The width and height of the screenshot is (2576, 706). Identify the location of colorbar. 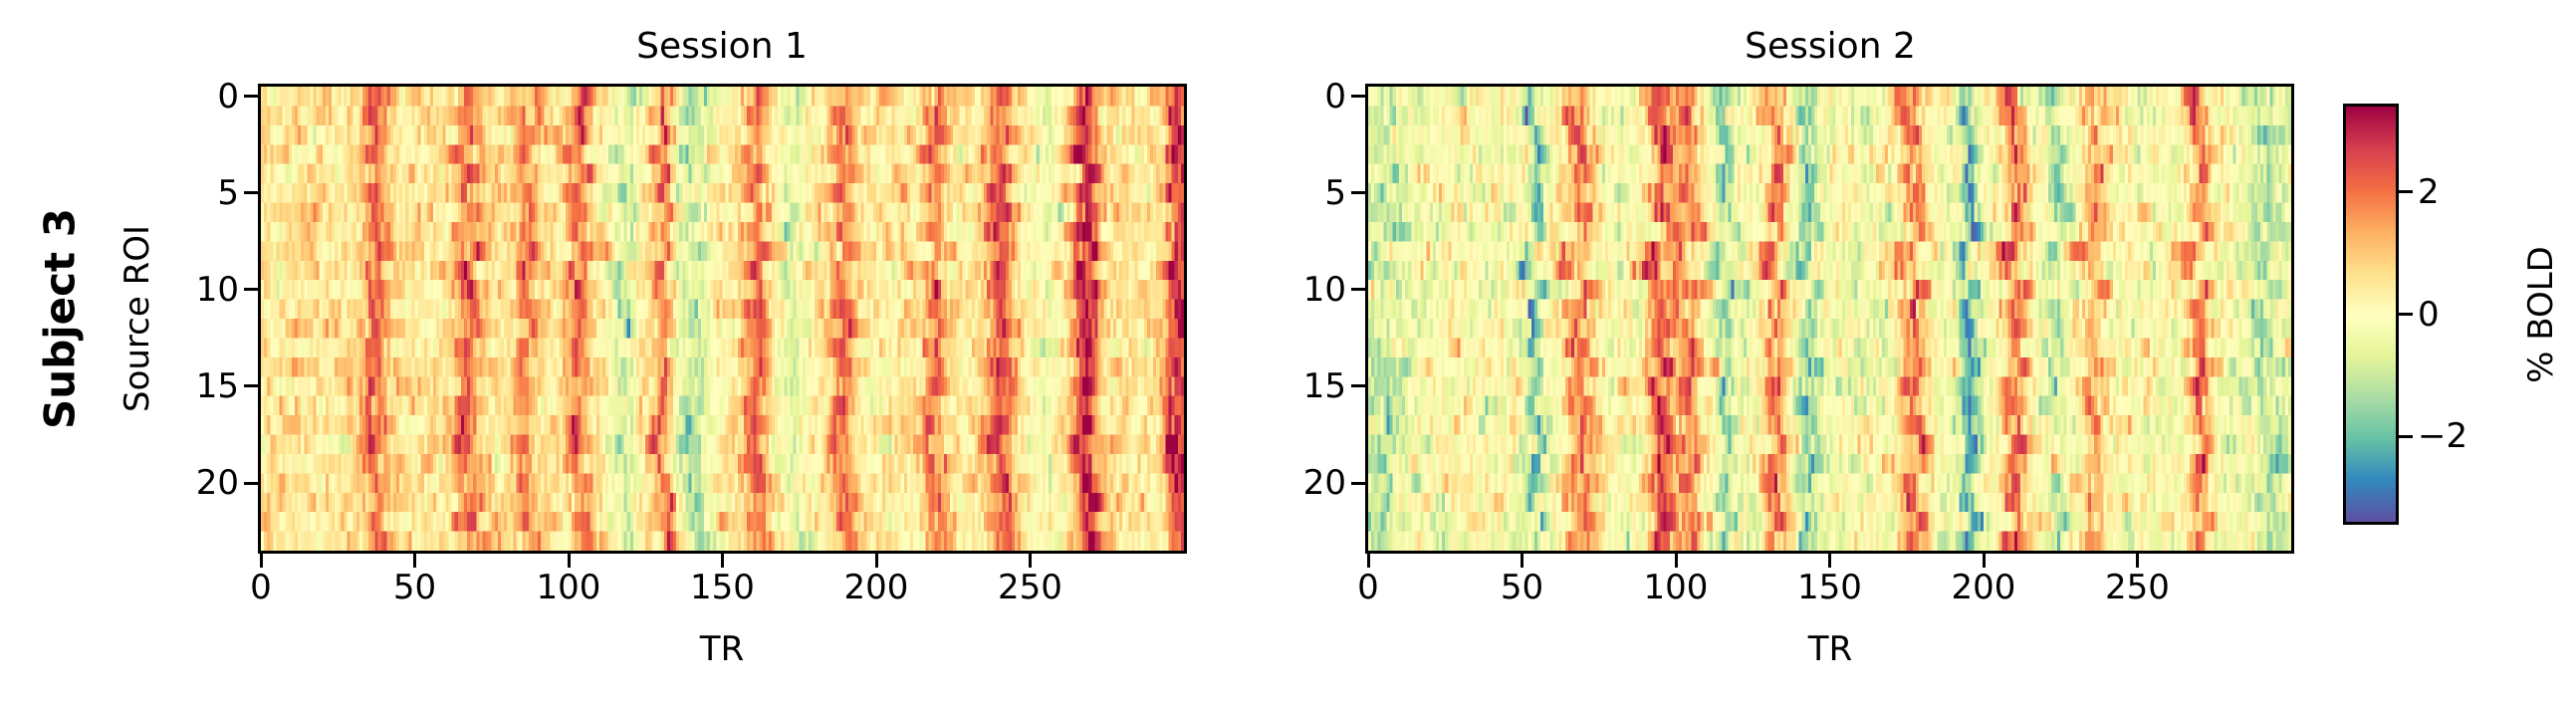
(2371, 315).